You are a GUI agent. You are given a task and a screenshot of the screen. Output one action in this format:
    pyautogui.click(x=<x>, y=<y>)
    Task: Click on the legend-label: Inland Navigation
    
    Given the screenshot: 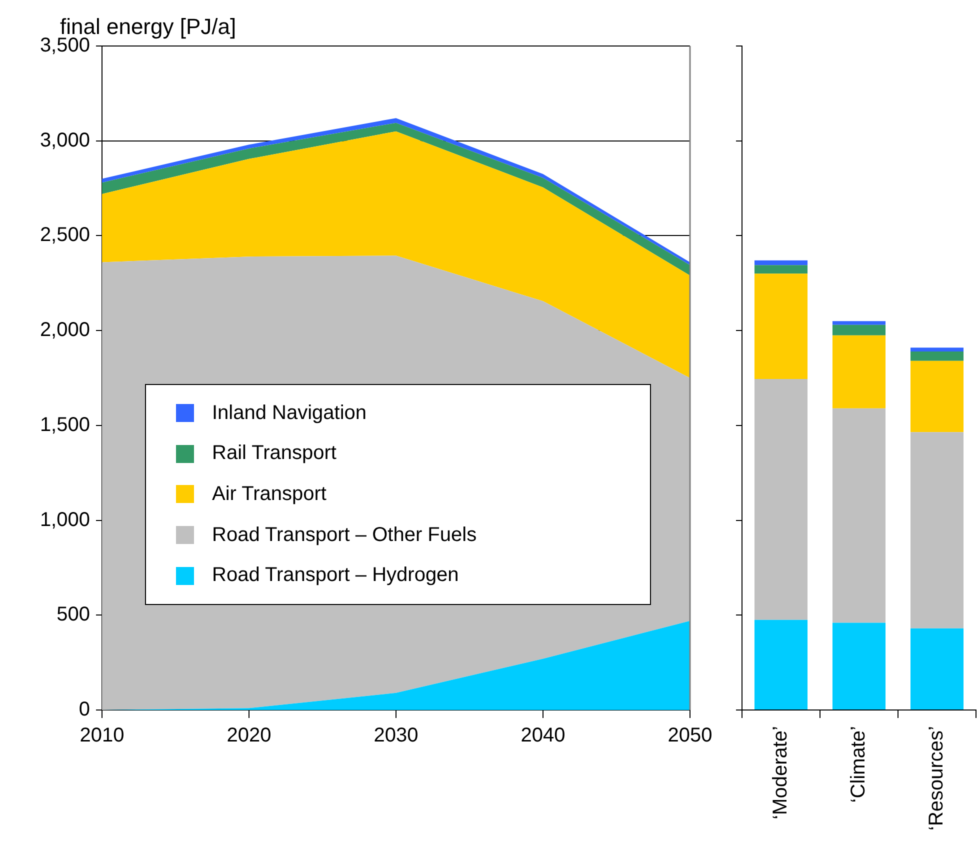 What is the action you would take?
    pyautogui.click(x=289, y=413)
    